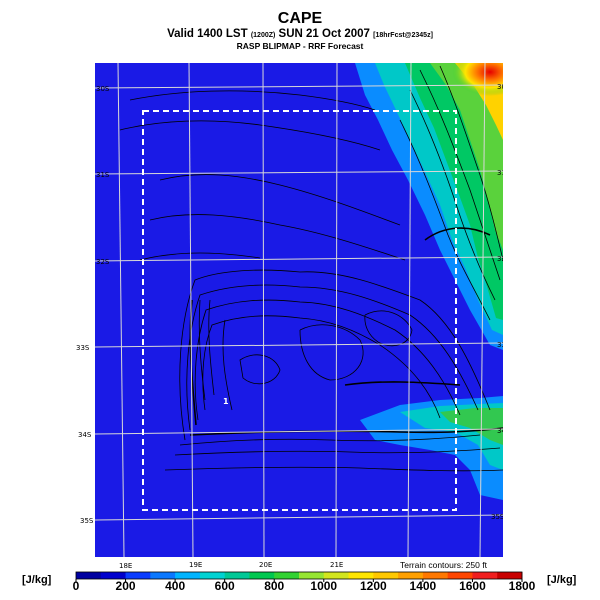  Describe the element at coordinates (103, 262) in the screenshot. I see `lat-label-left-32: 32S` at that location.